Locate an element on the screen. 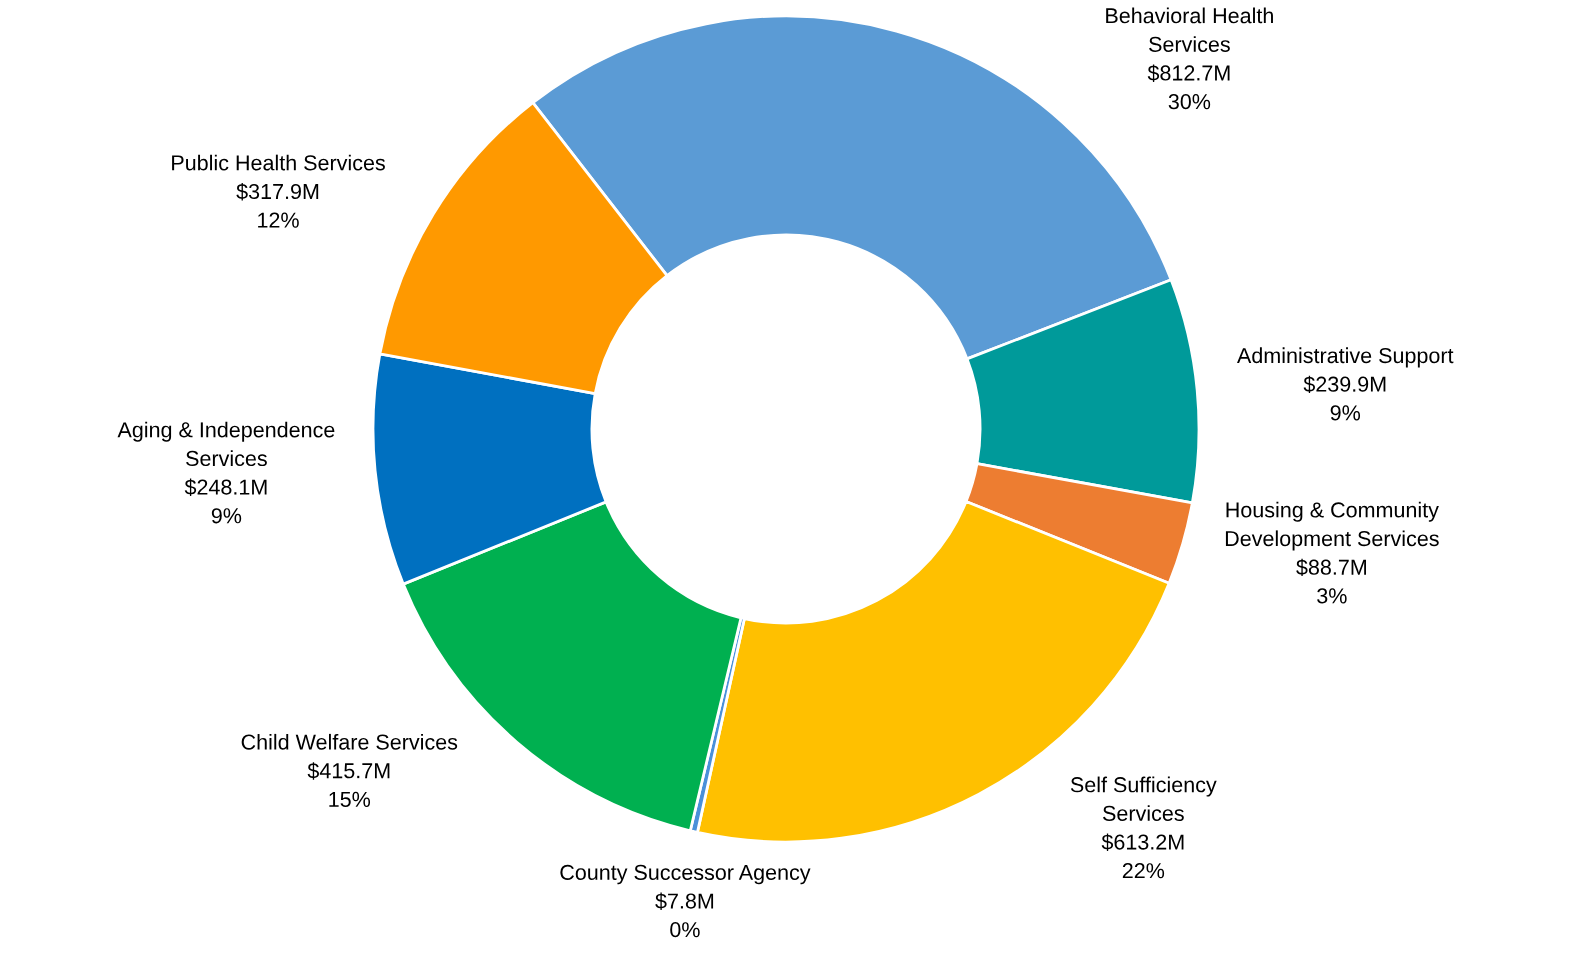  slice-label: Housing & Community Development Services is located at coordinates (1332, 526).